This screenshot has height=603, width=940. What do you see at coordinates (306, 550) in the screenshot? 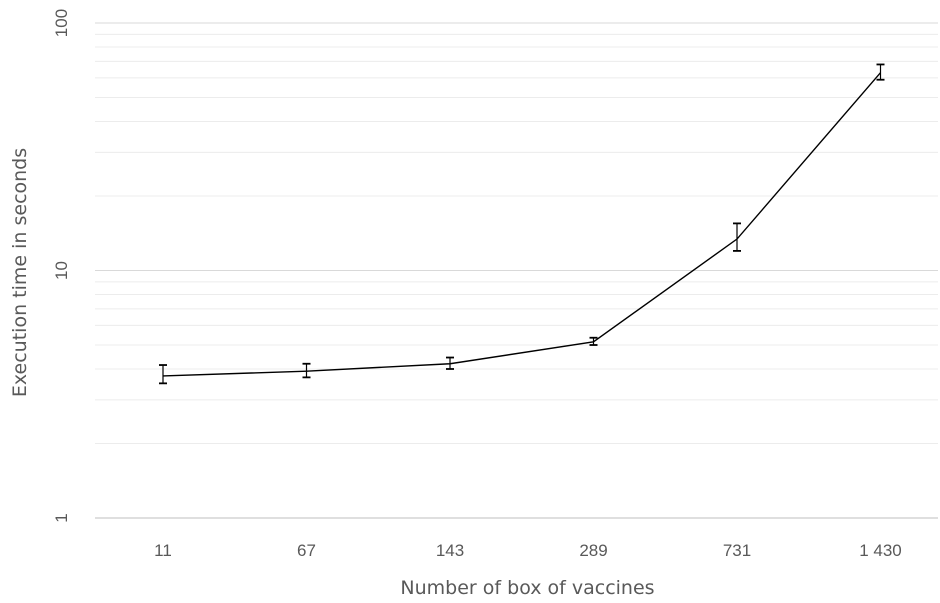
I see `x-tick-label: 67` at bounding box center [306, 550].